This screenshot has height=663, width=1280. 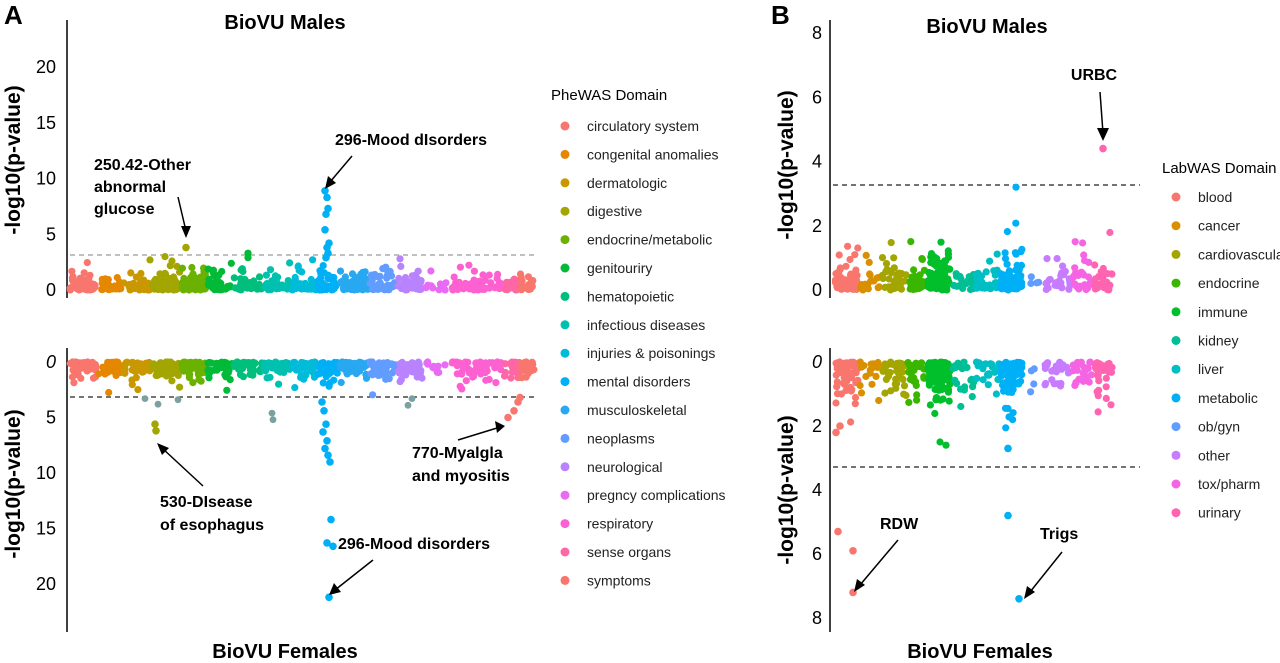 I want to click on panel-b-top-4-point, so click(x=949, y=269).